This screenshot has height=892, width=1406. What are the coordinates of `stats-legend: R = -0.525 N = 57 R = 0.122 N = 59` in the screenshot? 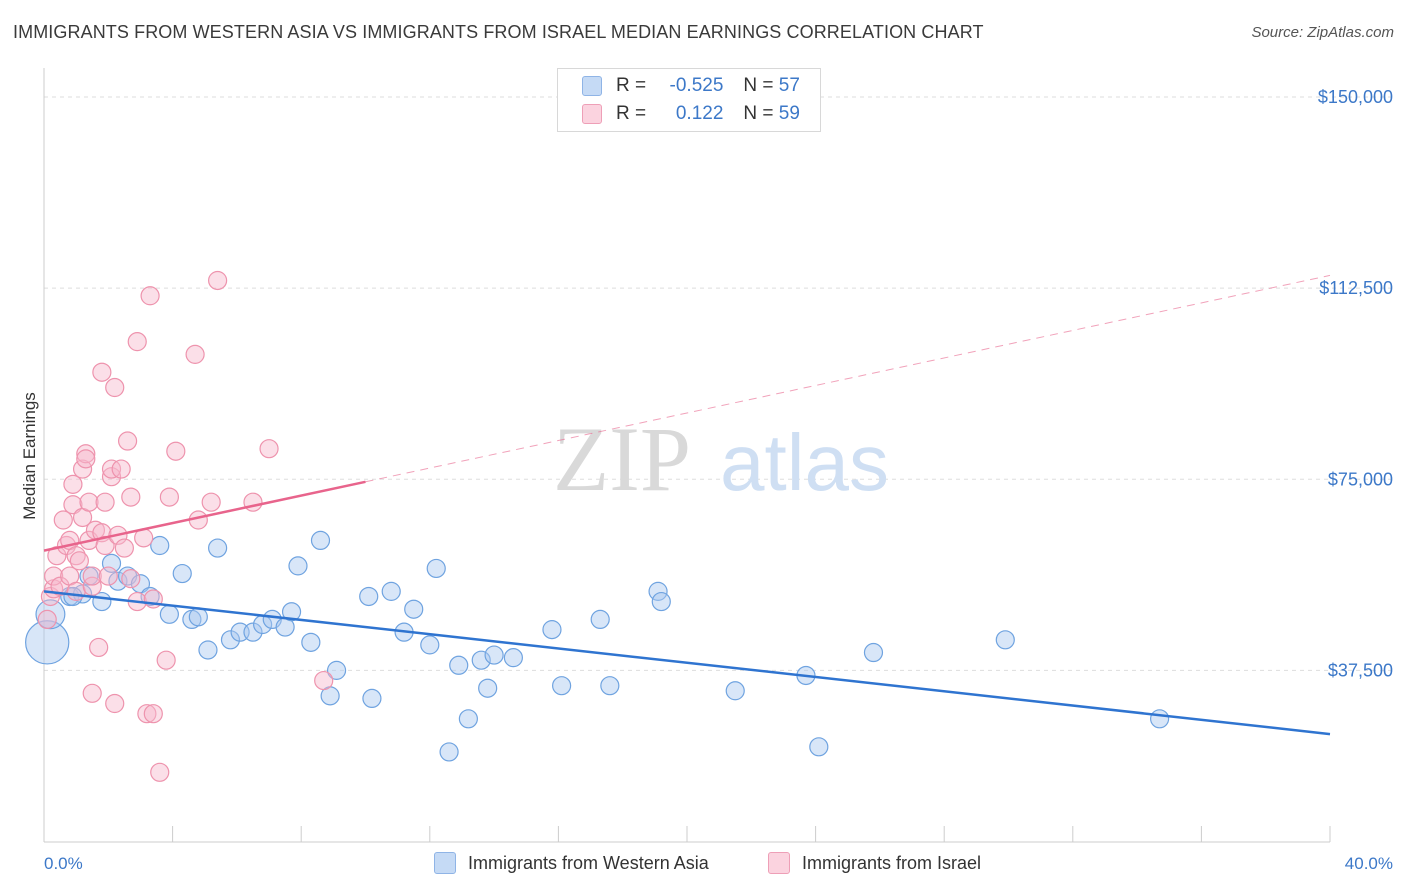 It's located at (689, 100).